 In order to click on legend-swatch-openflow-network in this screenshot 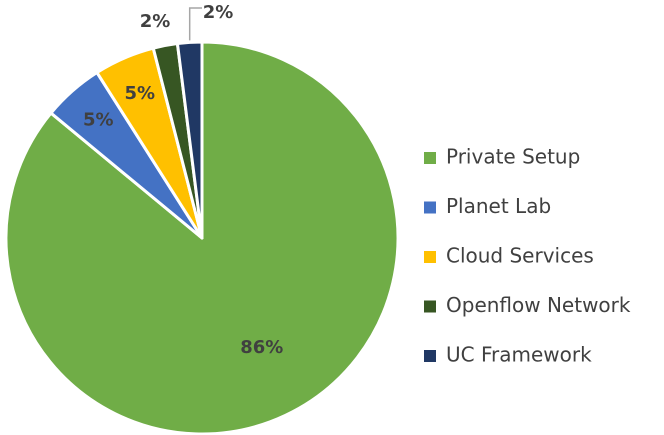, I will do `click(430, 306)`.